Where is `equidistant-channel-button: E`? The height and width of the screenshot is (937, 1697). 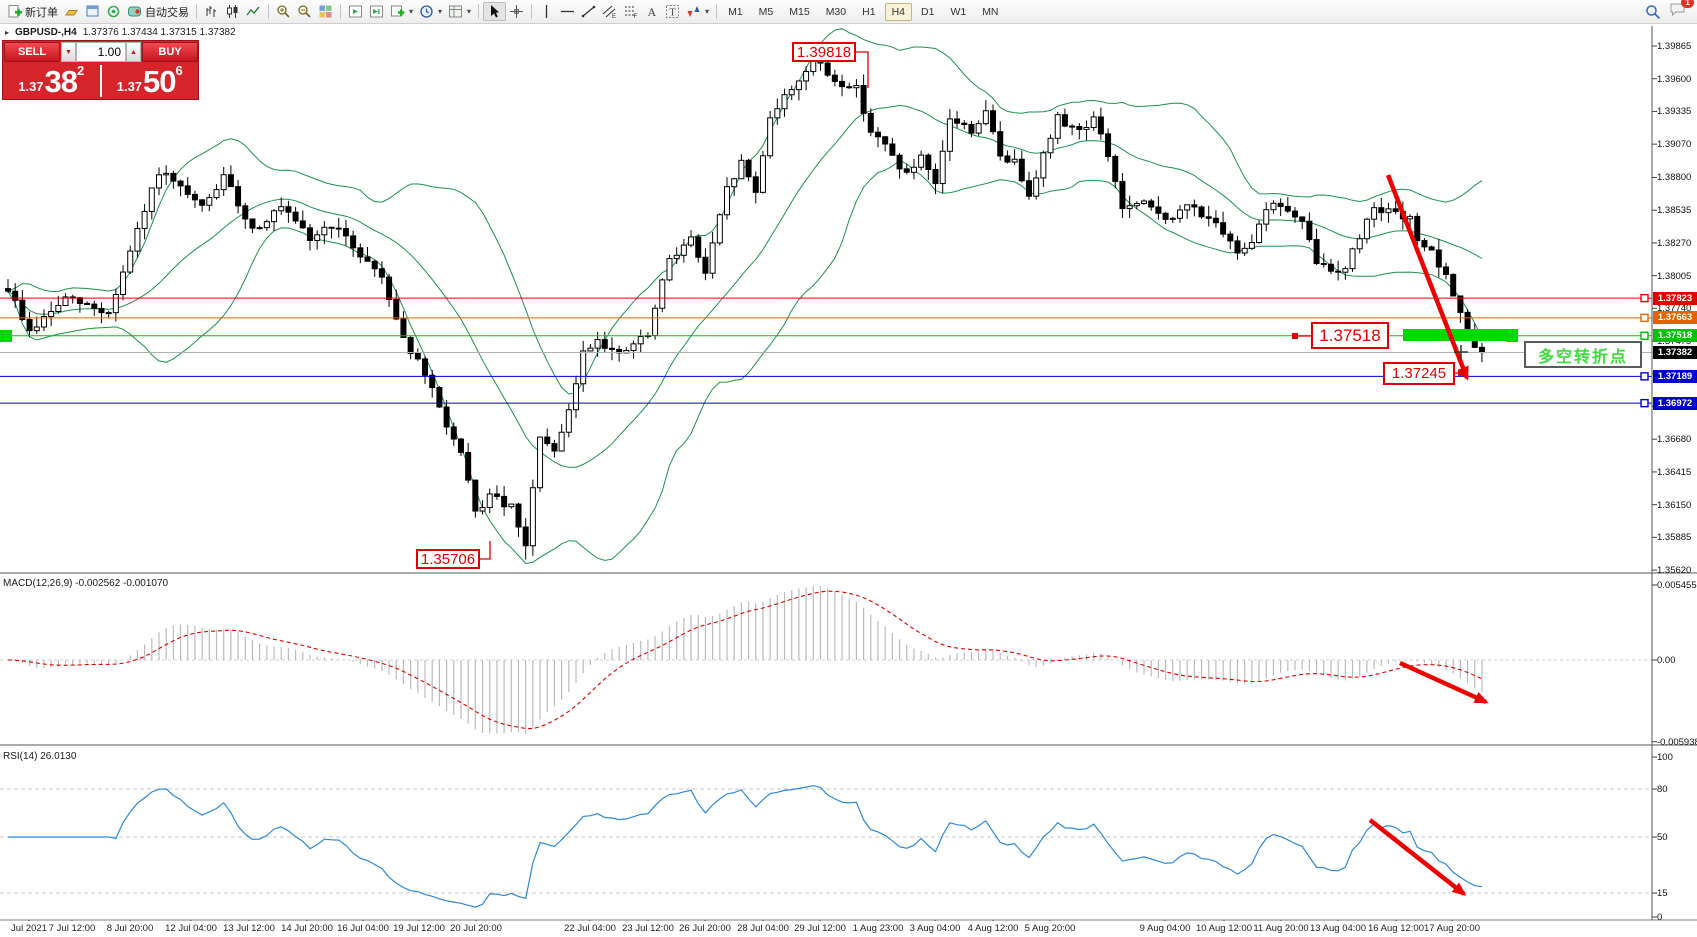 equidistant-channel-button: E is located at coordinates (609, 11).